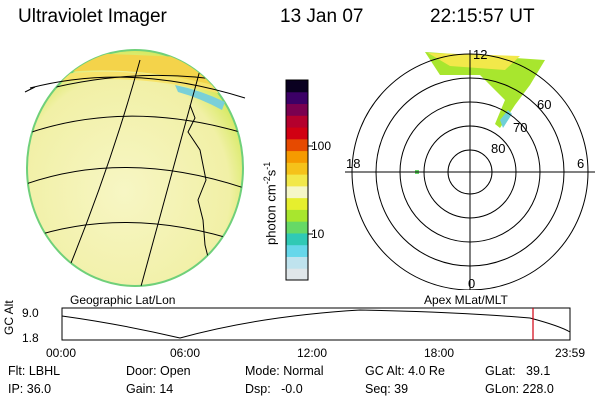 The height and width of the screenshot is (400, 600). What do you see at coordinates (123, 300) in the screenshot?
I see `geographic-map-caption: Geographic Lat/Lon` at bounding box center [123, 300].